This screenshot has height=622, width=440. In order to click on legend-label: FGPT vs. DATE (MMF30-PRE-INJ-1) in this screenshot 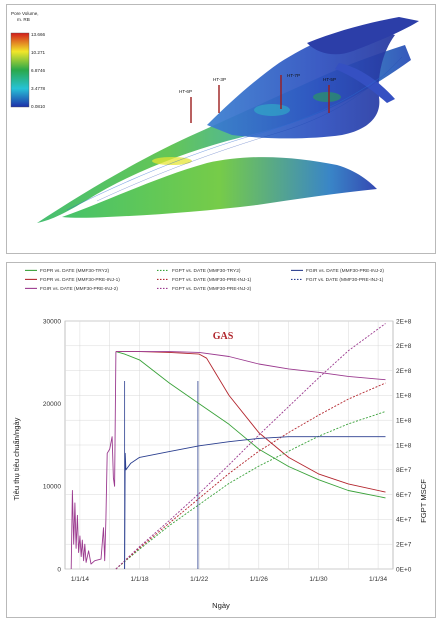, I will do `click(212, 280)`.